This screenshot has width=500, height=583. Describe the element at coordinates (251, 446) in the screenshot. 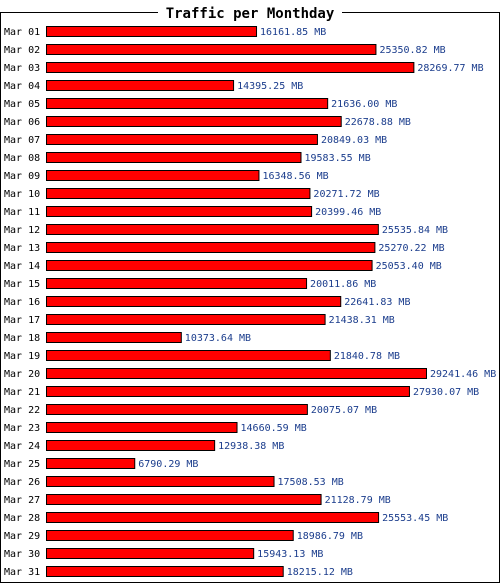

I see `data-label: 12938.38 MB` at that location.